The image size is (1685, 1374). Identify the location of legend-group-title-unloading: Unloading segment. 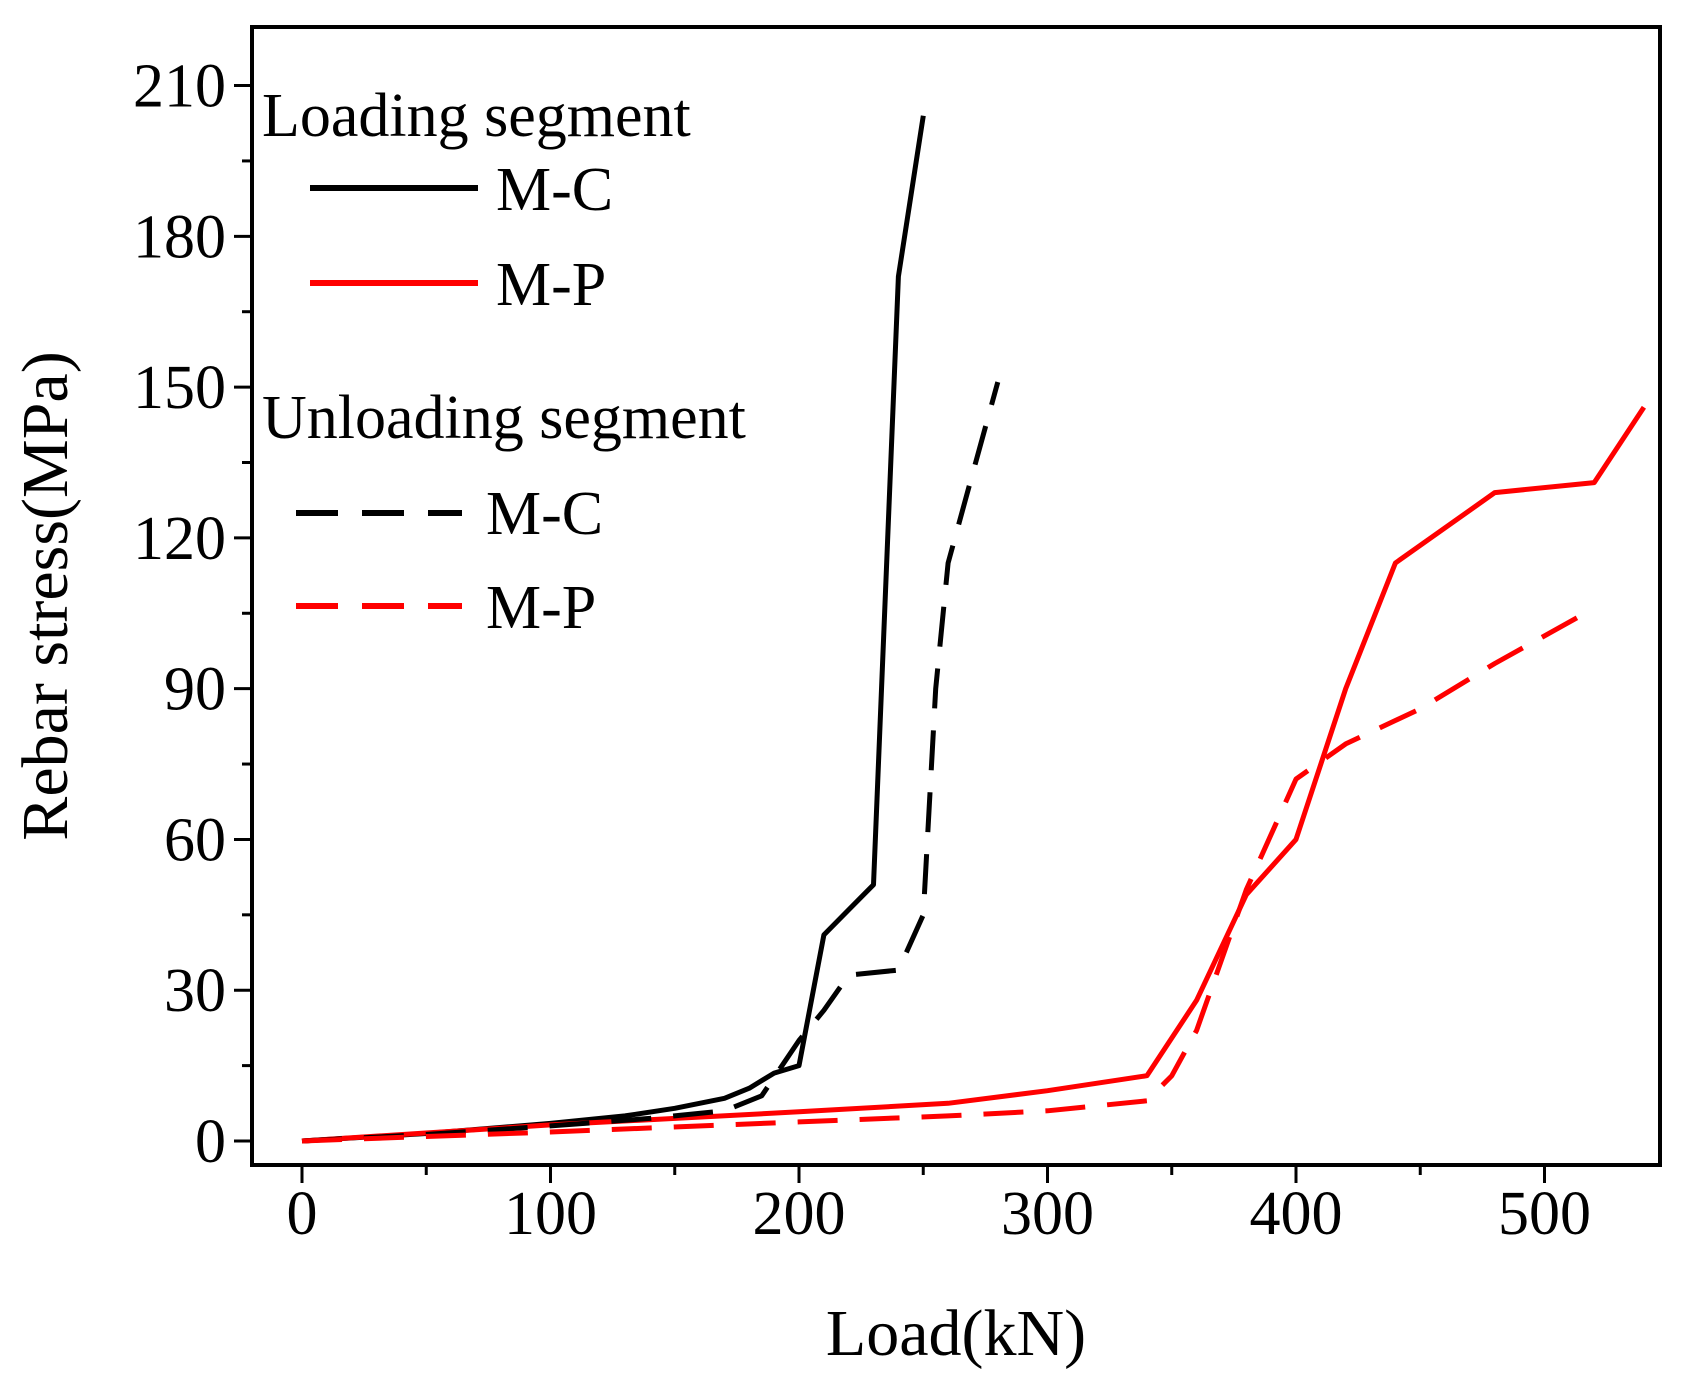
(504, 418).